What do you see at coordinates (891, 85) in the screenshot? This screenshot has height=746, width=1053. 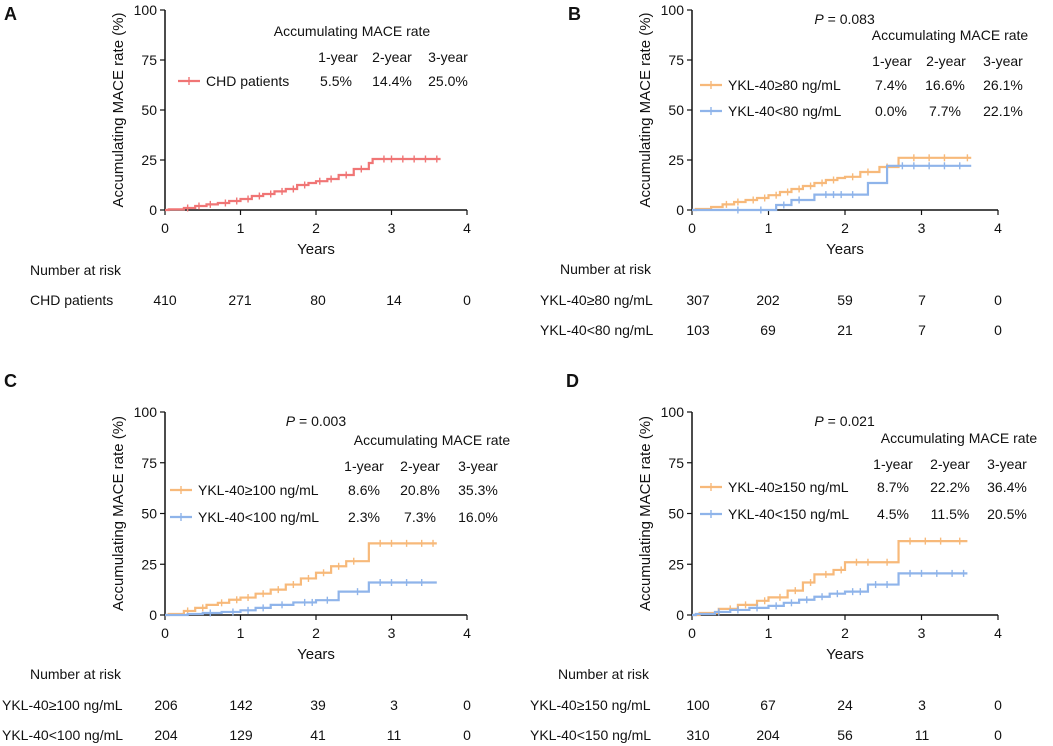 I see `rate-value: 7.4%` at bounding box center [891, 85].